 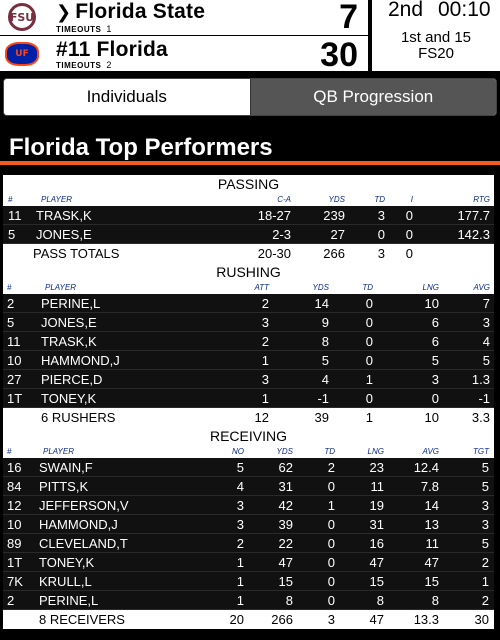 I want to click on period: 2nd, so click(x=406, y=10).